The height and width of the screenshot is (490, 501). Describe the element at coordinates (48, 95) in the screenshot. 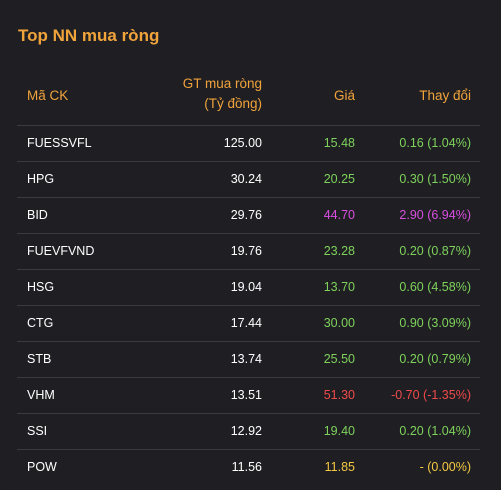

I see `header-stock-code: Mã CK` at that location.